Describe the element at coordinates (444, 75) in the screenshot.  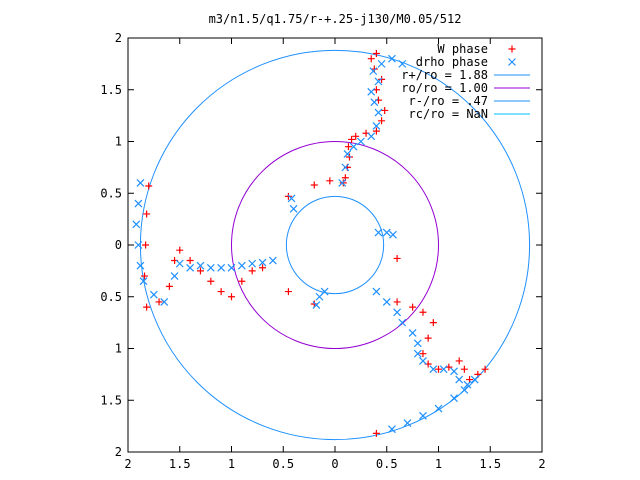
I see `legend-label: r+/ro = 1.88` at that location.